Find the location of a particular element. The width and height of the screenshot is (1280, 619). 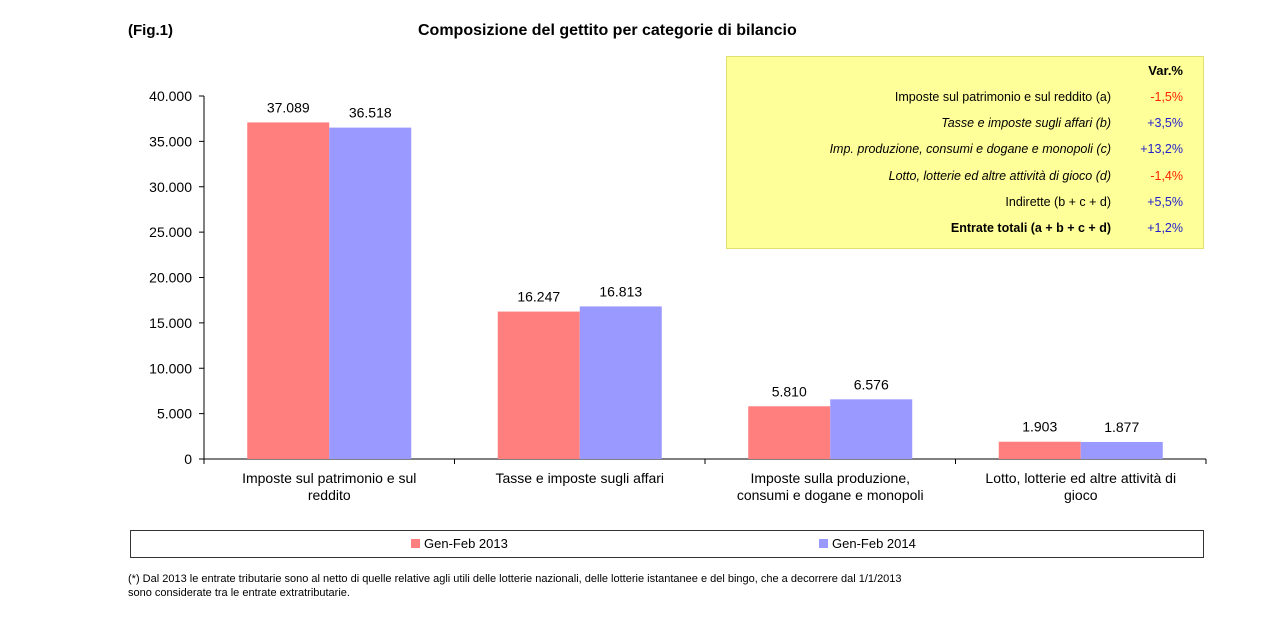

y-tick-label: 0 is located at coordinates (188, 459).